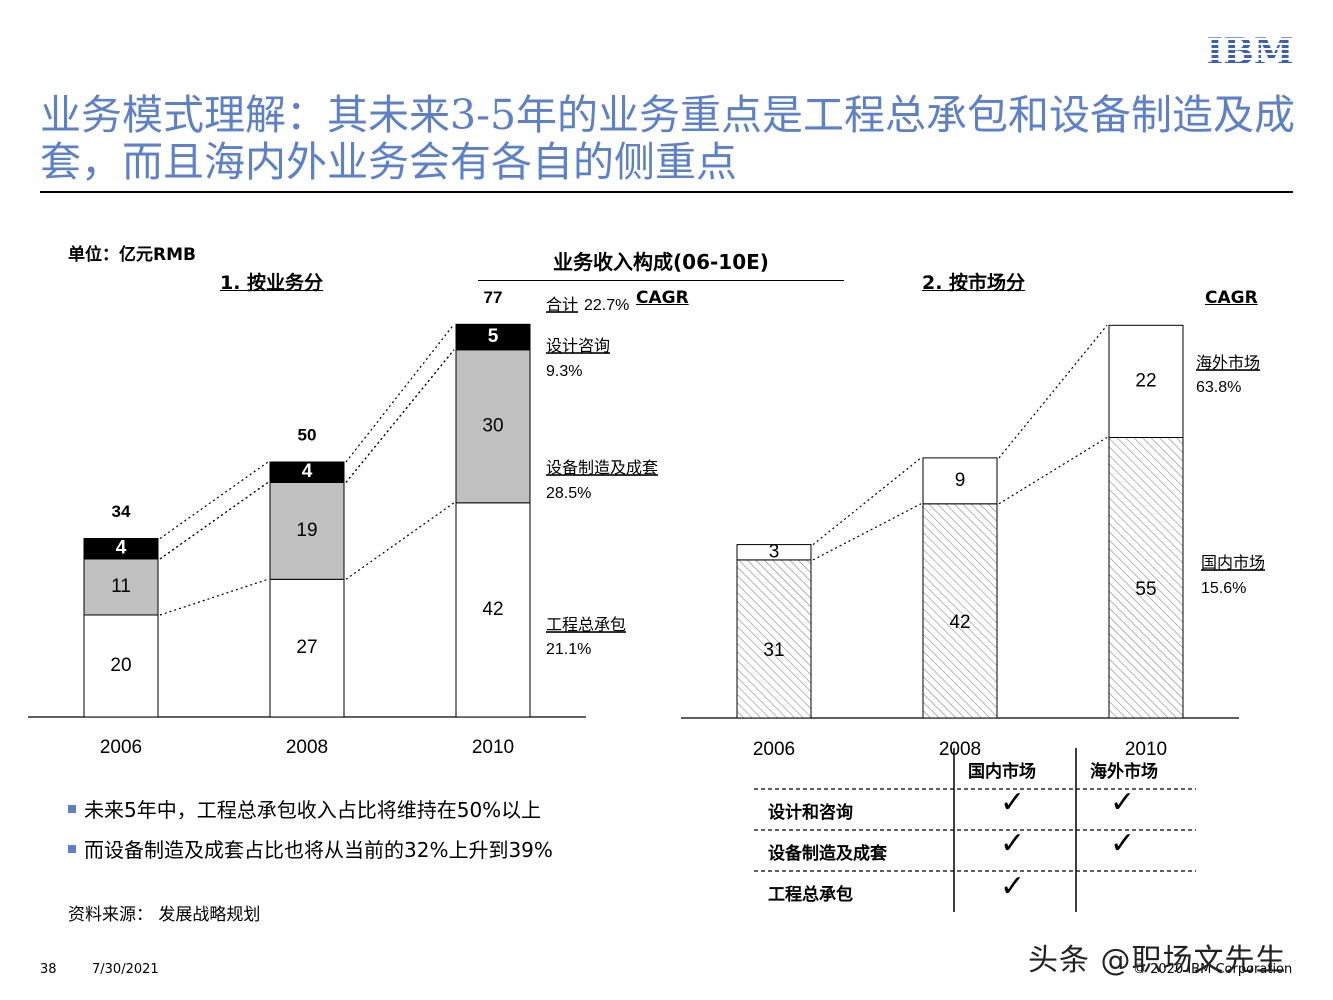  Describe the element at coordinates (121, 747) in the screenshot. I see `x-tick-2006: 2006` at that location.